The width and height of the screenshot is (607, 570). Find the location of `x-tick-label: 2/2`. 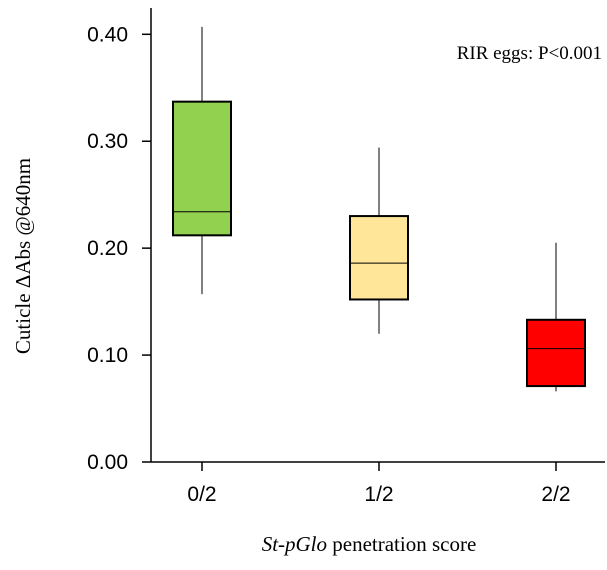

x-tick-label: 2/2 is located at coordinates (555, 494).